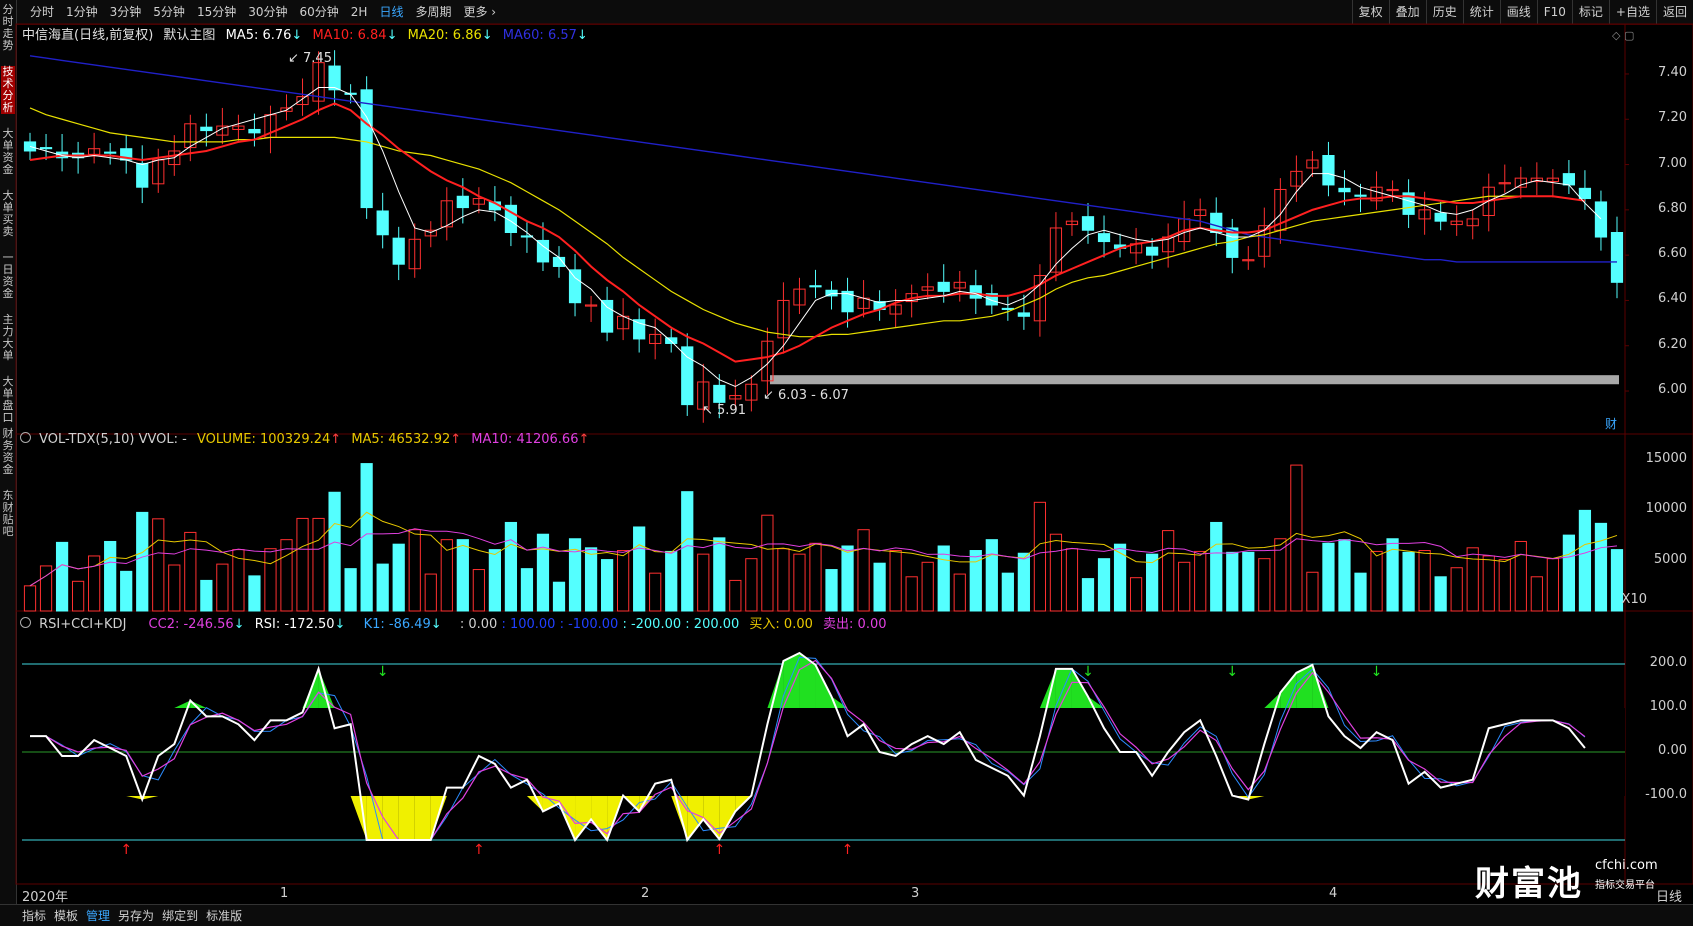  I want to click on toolbar-button-4: 画线, so click(1518, 12).